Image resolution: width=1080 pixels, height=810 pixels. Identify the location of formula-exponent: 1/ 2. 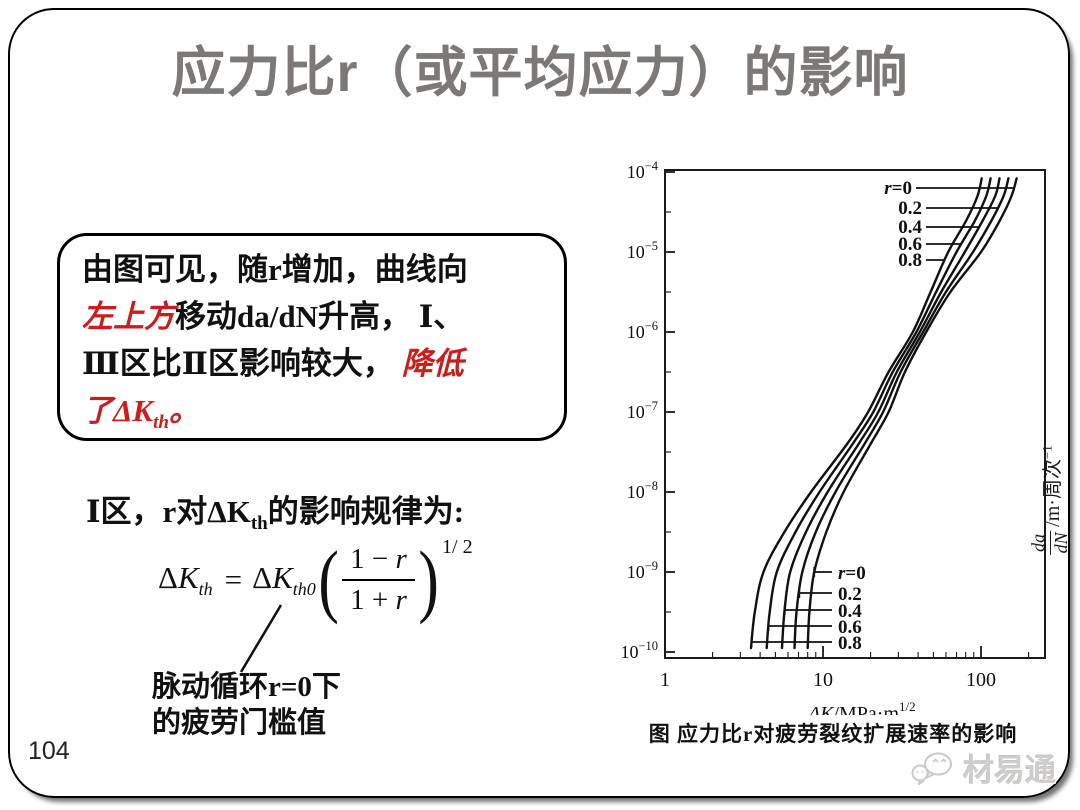
(457, 546).